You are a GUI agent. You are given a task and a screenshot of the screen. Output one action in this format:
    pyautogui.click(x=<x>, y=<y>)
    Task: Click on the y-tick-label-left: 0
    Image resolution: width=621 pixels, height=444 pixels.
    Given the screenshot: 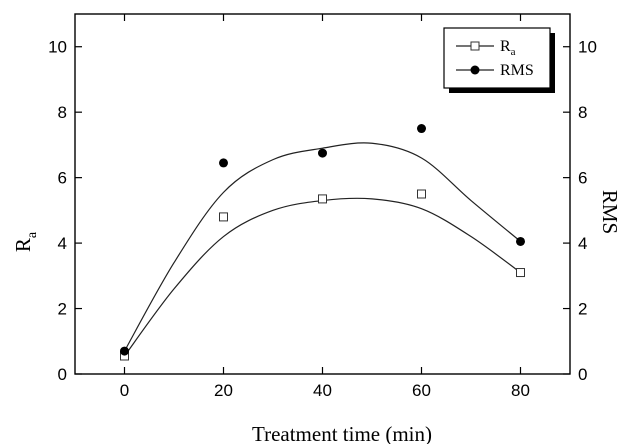 What is the action you would take?
    pyautogui.click(x=62, y=374)
    